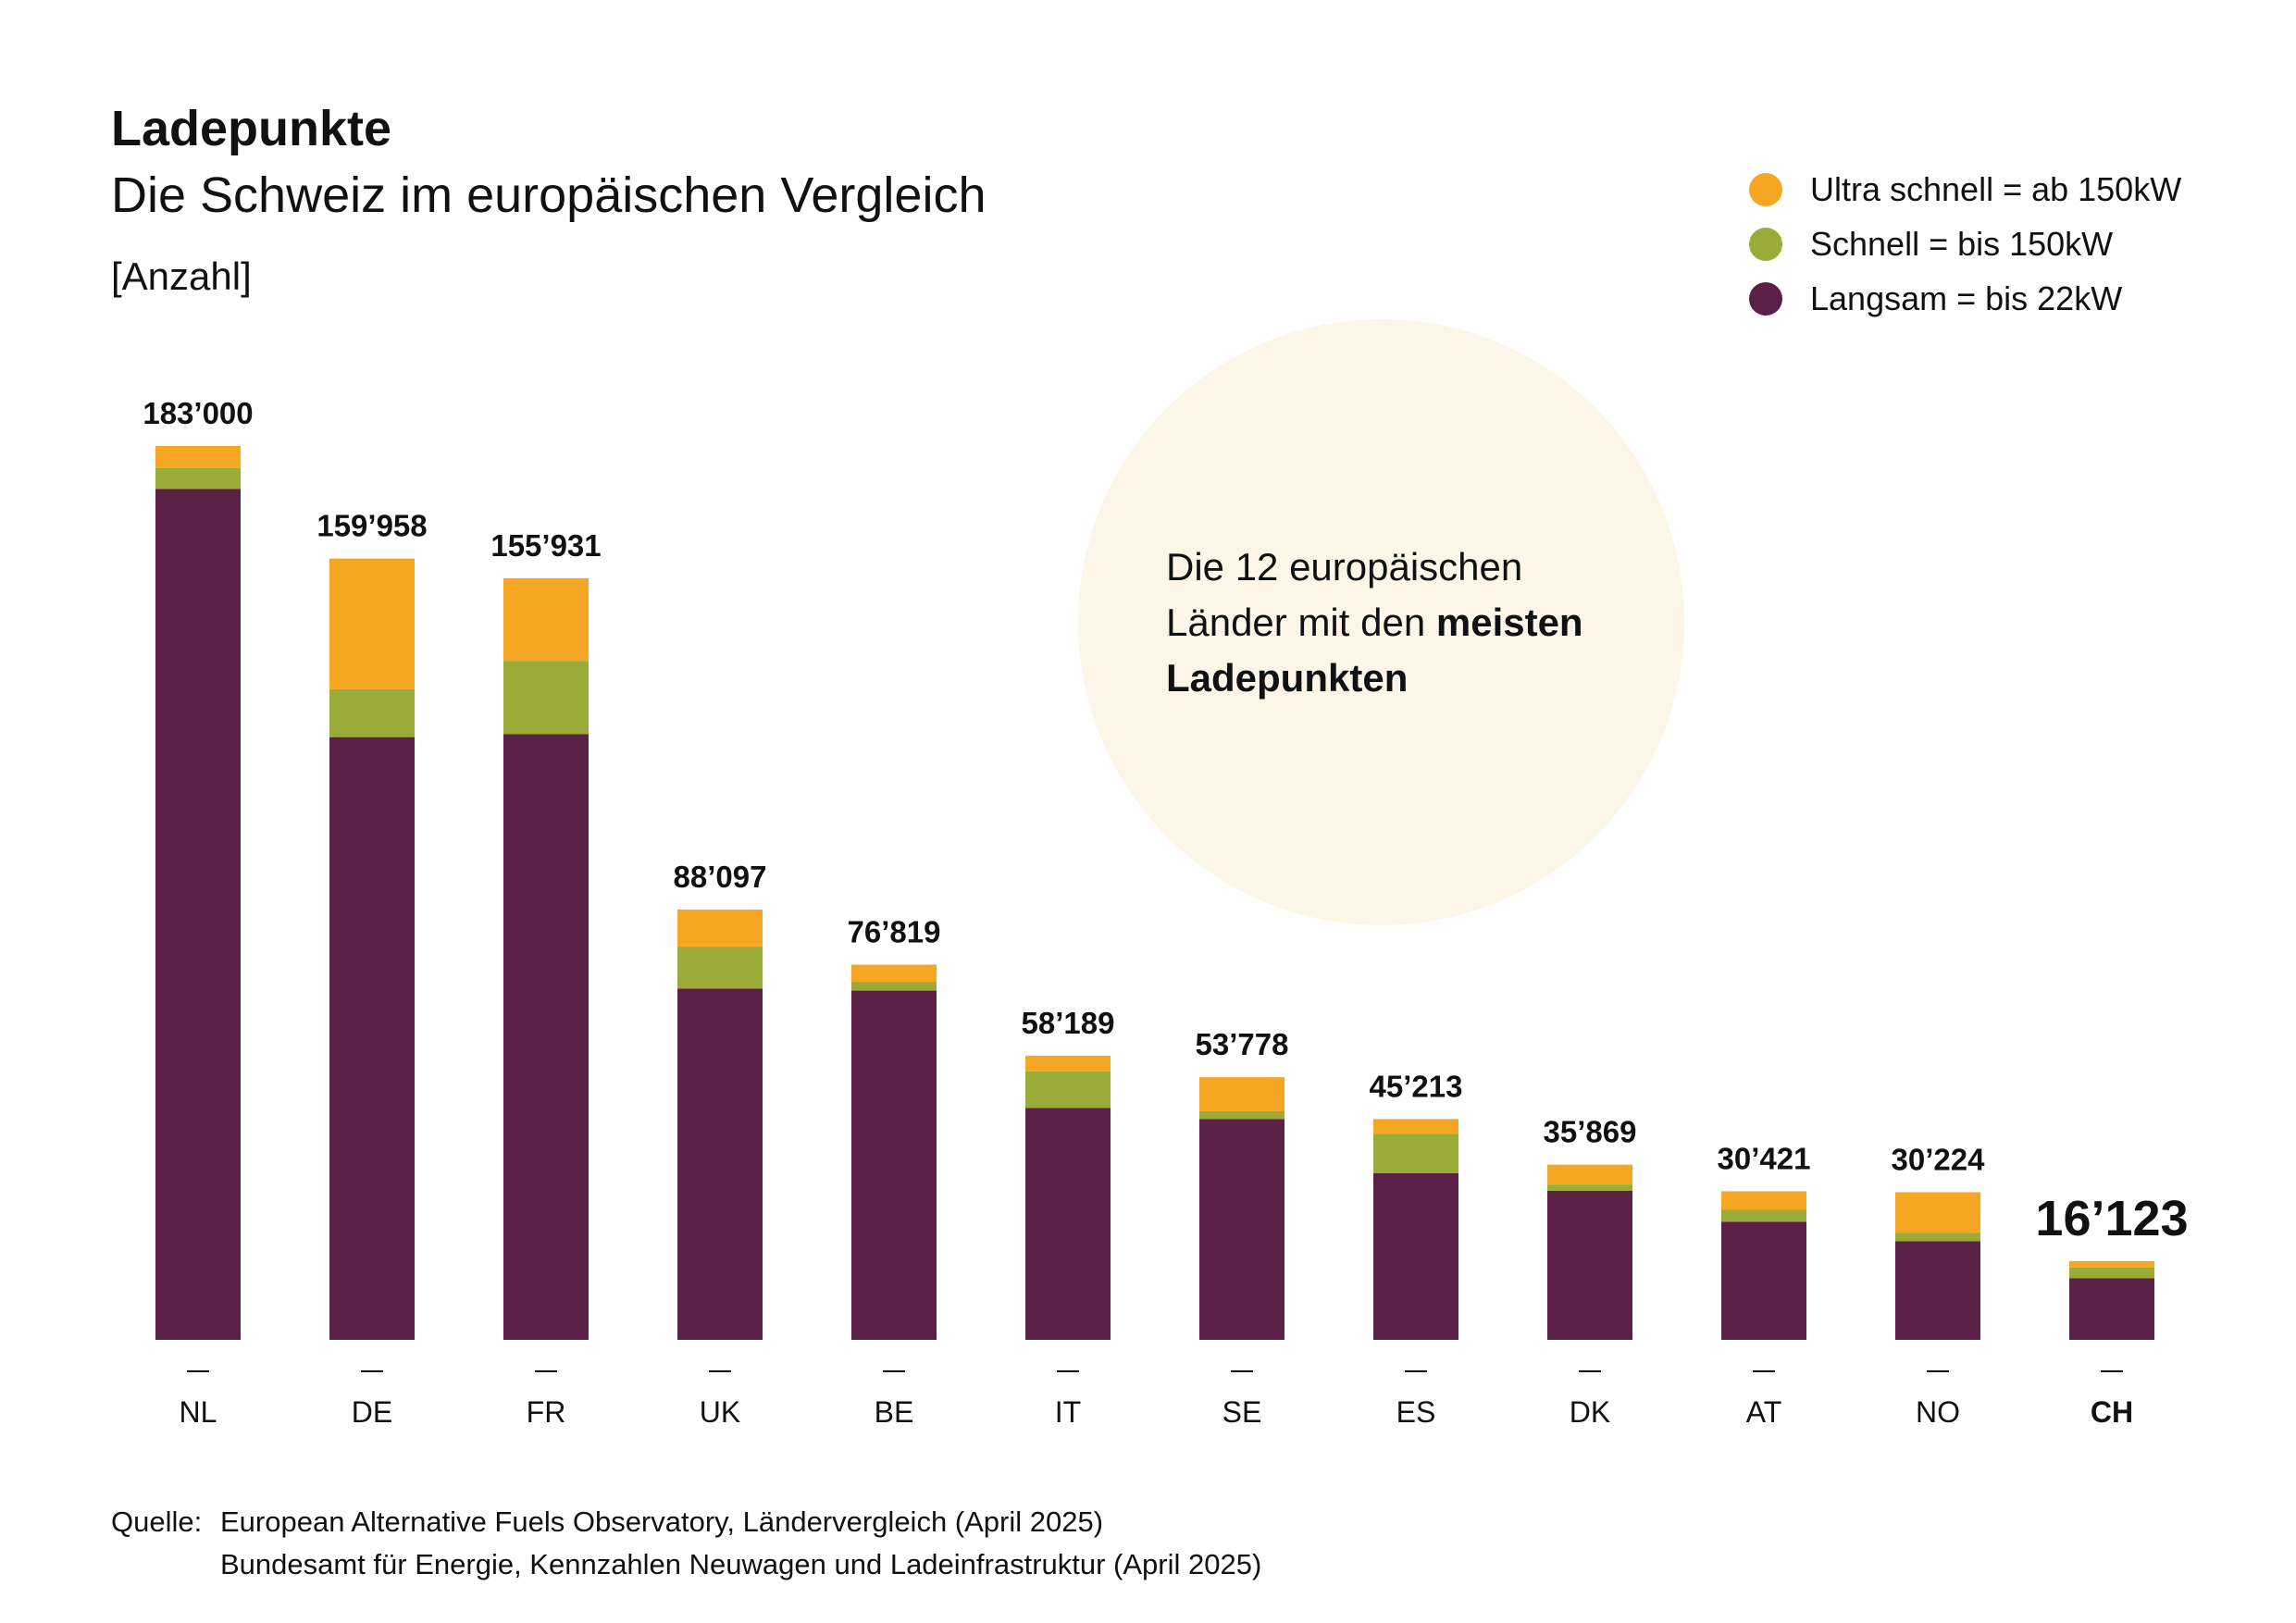  Describe the element at coordinates (546, 1037) in the screenshot. I see `bar-fr-langsam` at that location.